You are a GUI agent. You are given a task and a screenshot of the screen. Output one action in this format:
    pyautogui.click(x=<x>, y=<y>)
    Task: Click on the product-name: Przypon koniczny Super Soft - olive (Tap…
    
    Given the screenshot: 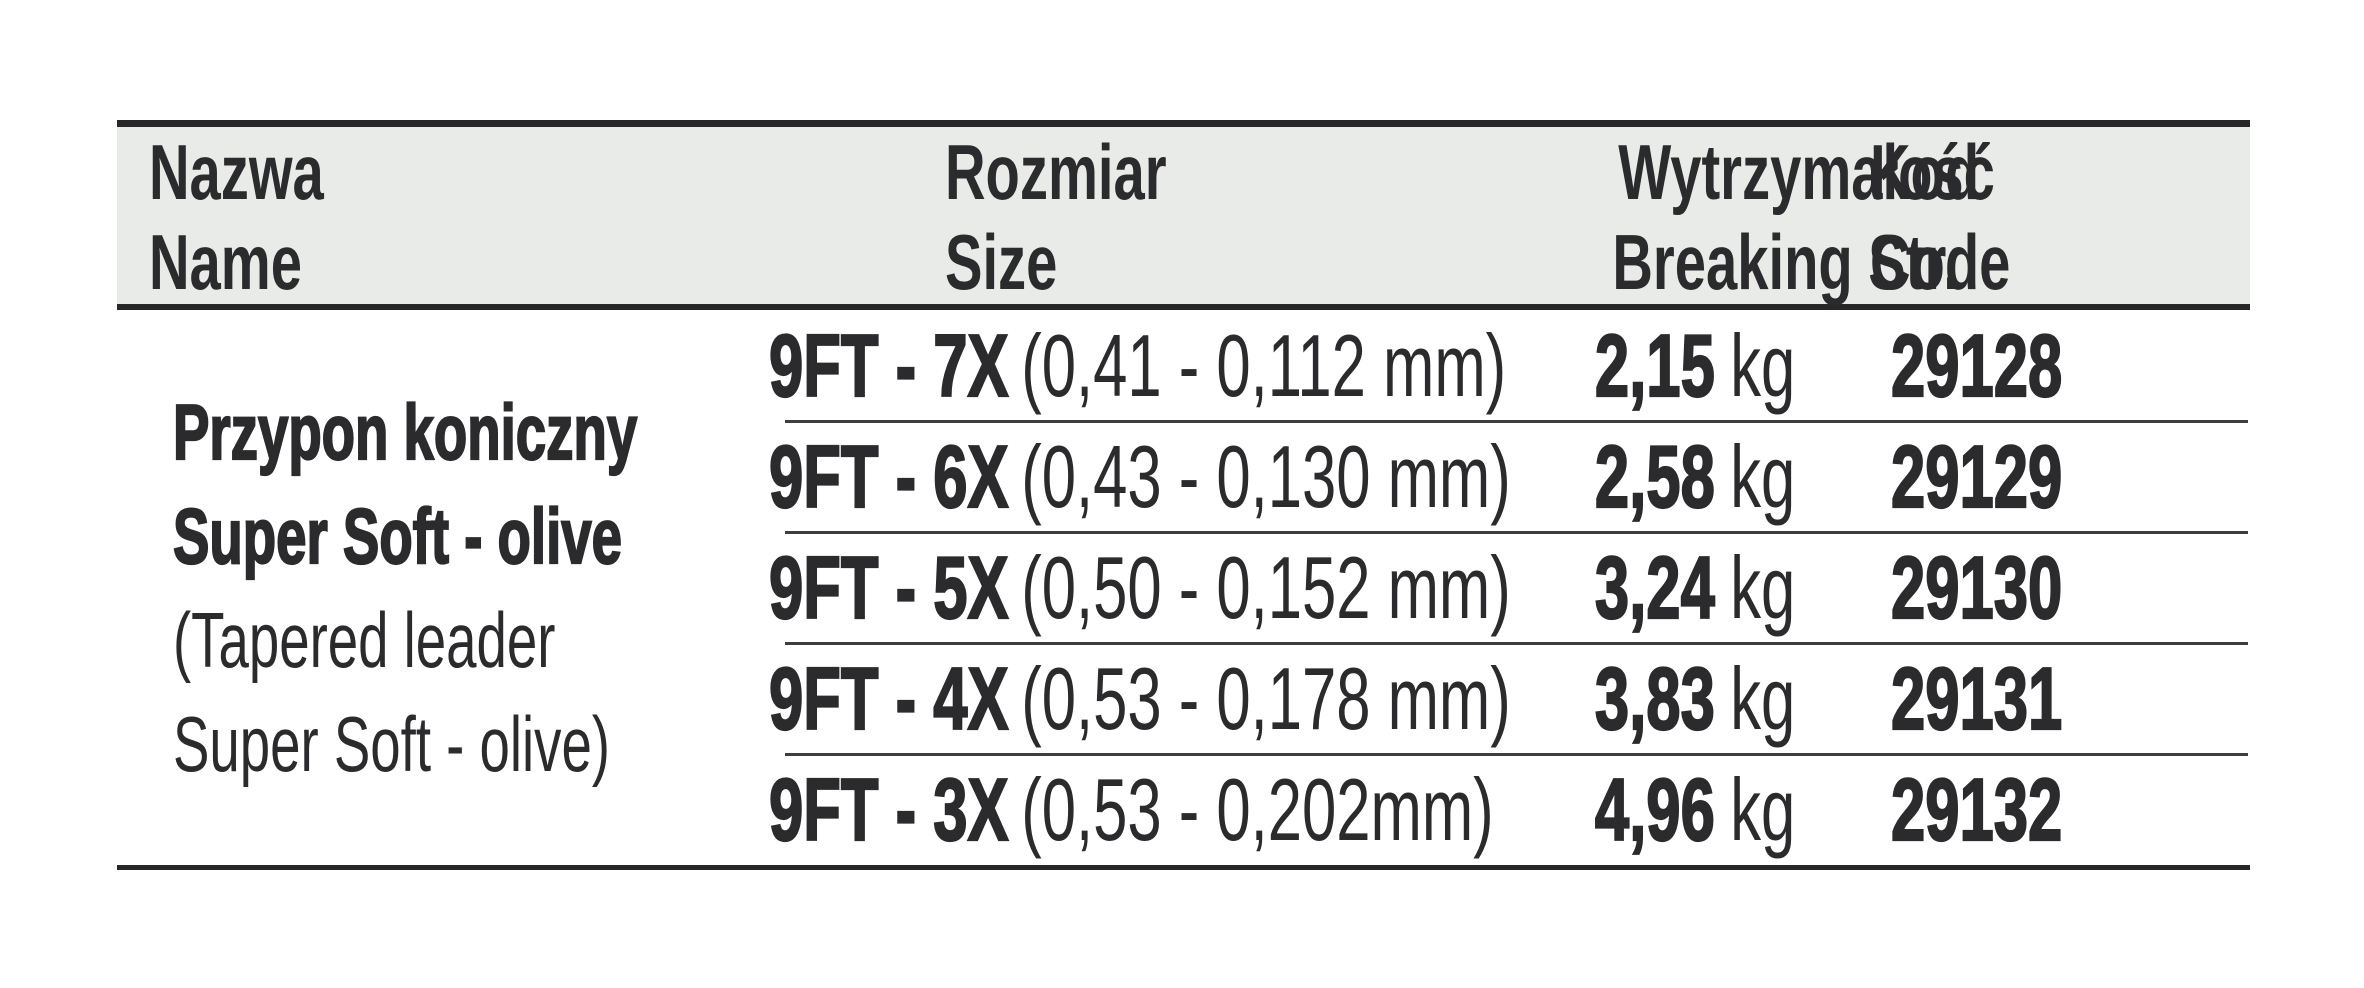 What is the action you would take?
    pyautogui.click(x=431, y=587)
    